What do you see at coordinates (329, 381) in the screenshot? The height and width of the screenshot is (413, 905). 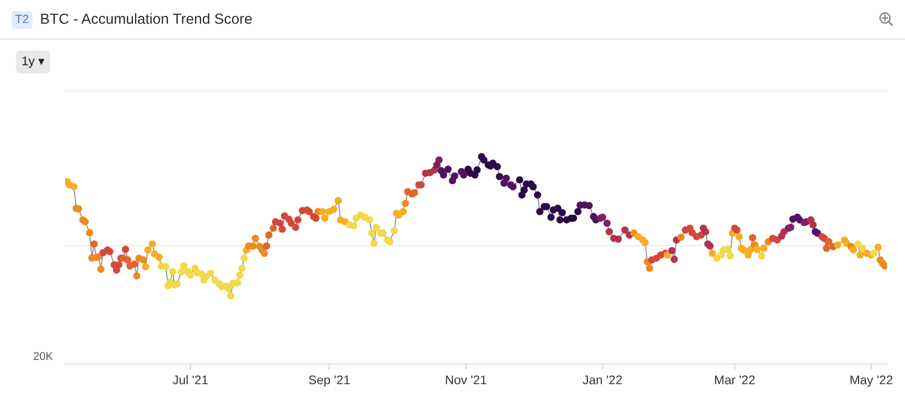 I see `x-tick-label: Sep '21` at bounding box center [329, 381].